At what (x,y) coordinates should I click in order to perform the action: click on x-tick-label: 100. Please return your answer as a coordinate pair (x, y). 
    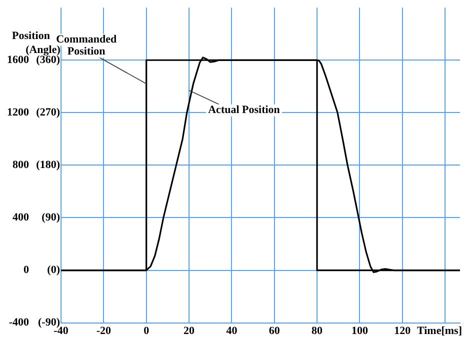
    Looking at the image, I should click on (359, 331).